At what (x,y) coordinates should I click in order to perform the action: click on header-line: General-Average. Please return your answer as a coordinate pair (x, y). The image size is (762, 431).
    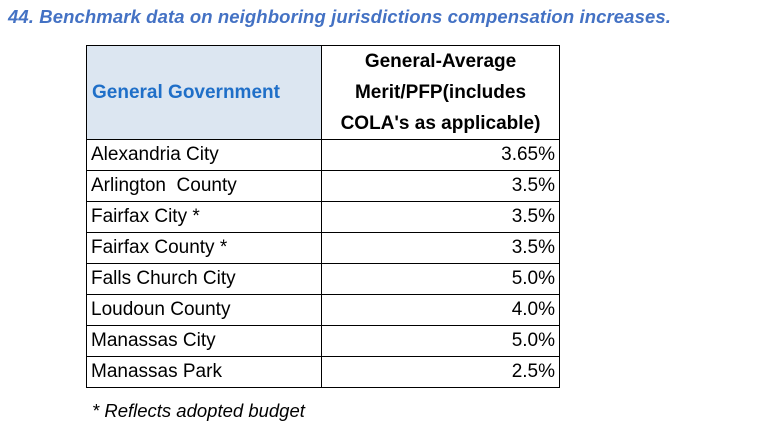
    Looking at the image, I should click on (440, 61).